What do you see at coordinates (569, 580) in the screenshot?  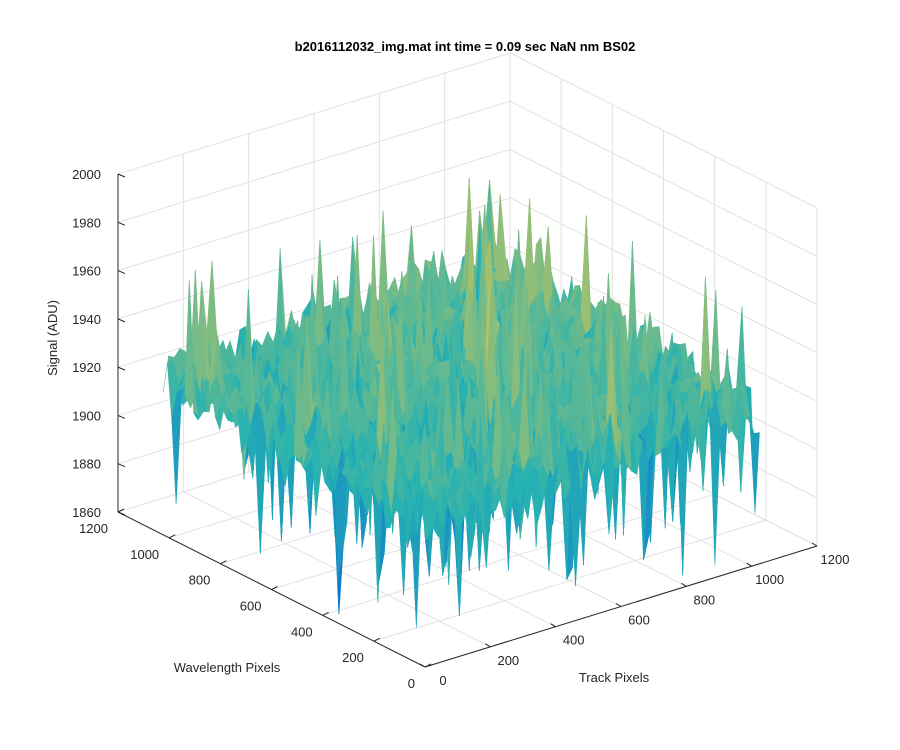 I see `floor-grid-line` at bounding box center [569, 580].